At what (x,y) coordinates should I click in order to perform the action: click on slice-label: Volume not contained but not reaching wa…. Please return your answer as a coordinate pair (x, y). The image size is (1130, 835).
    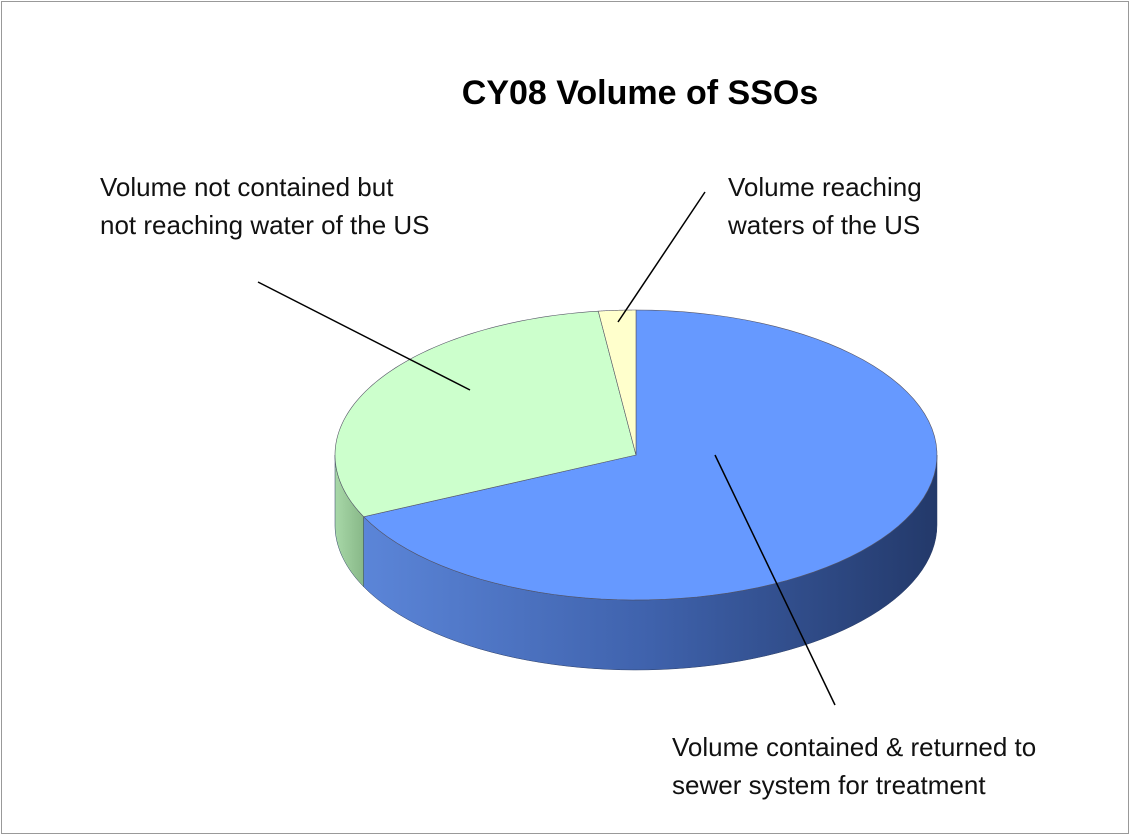
    Looking at the image, I should click on (265, 206).